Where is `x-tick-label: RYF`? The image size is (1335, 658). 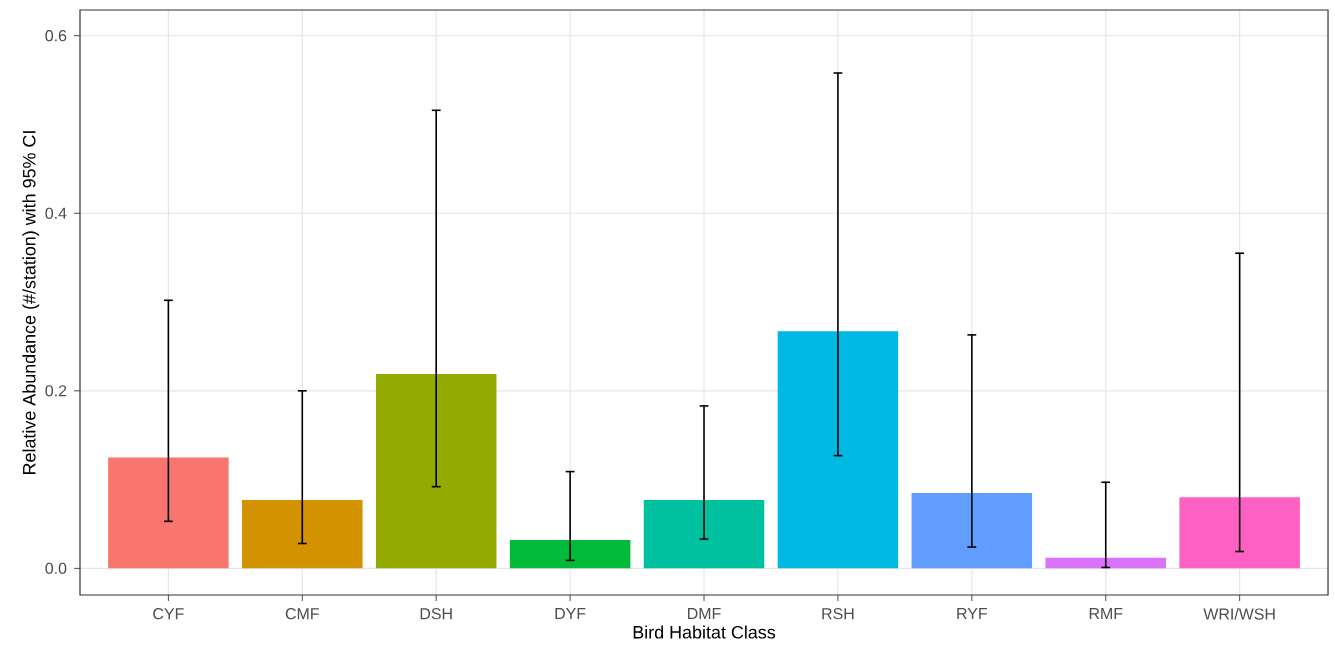
x-tick-label: RYF is located at coordinates (972, 614).